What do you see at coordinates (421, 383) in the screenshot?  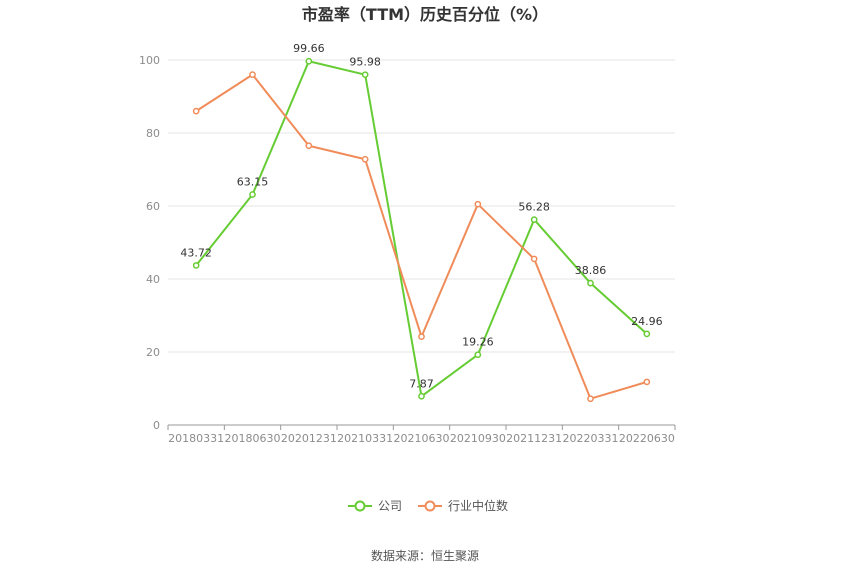 I see `data-label: 7.87` at bounding box center [421, 383].